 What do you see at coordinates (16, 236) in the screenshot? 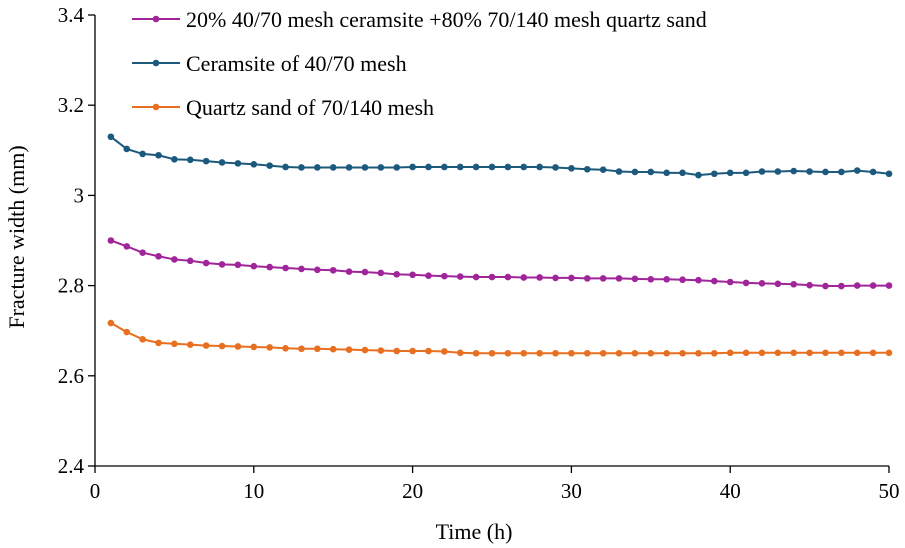
I see `y-axis-title: Fracture width (mm)` at bounding box center [16, 236].